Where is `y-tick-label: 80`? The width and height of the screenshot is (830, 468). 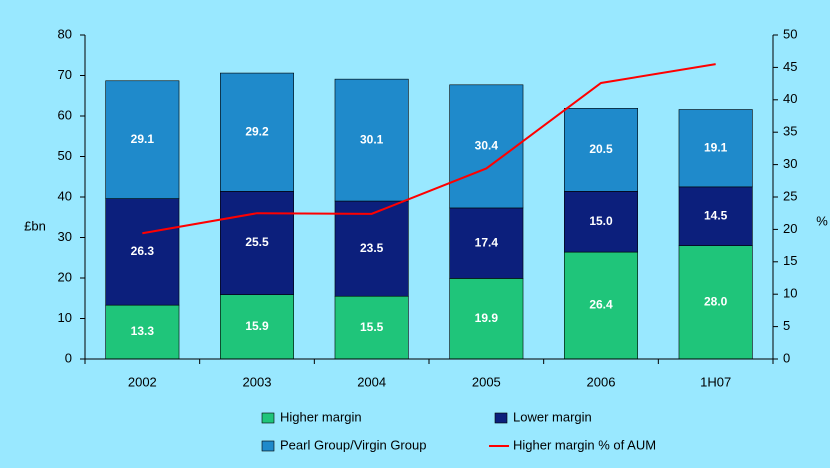
y-tick-label: 80 is located at coordinates (65, 33).